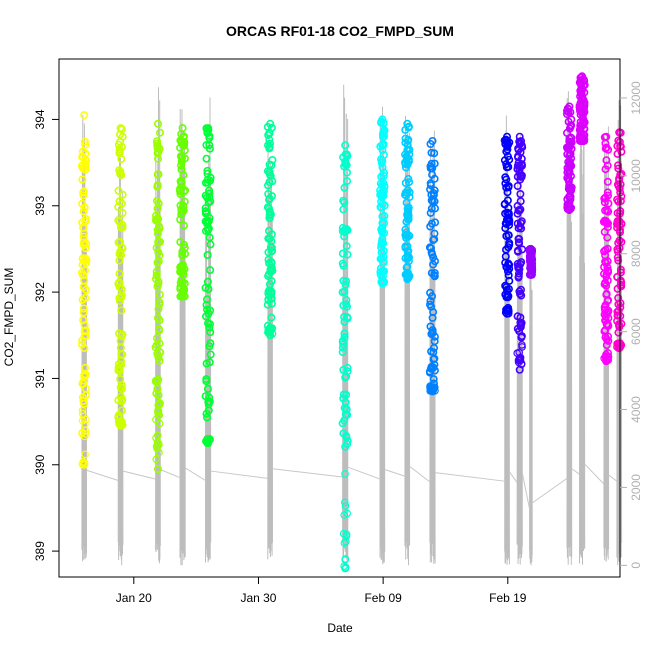 The height and width of the screenshot is (650, 650). Describe the element at coordinates (549, 490) in the screenshot. I see `altitude-connector` at that location.